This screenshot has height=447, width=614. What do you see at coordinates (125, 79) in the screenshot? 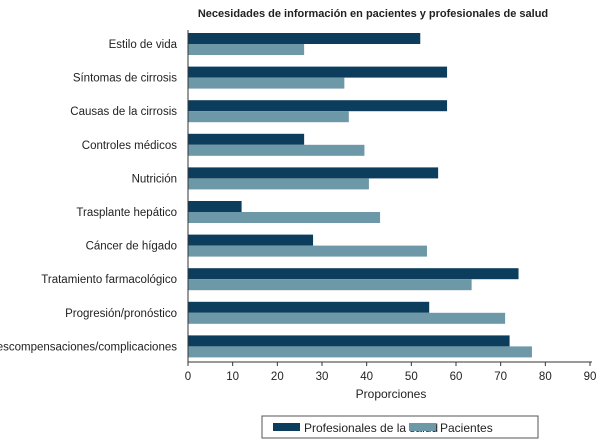
I see `category-label-1: Síntomas de cirrosis` at bounding box center [125, 79].